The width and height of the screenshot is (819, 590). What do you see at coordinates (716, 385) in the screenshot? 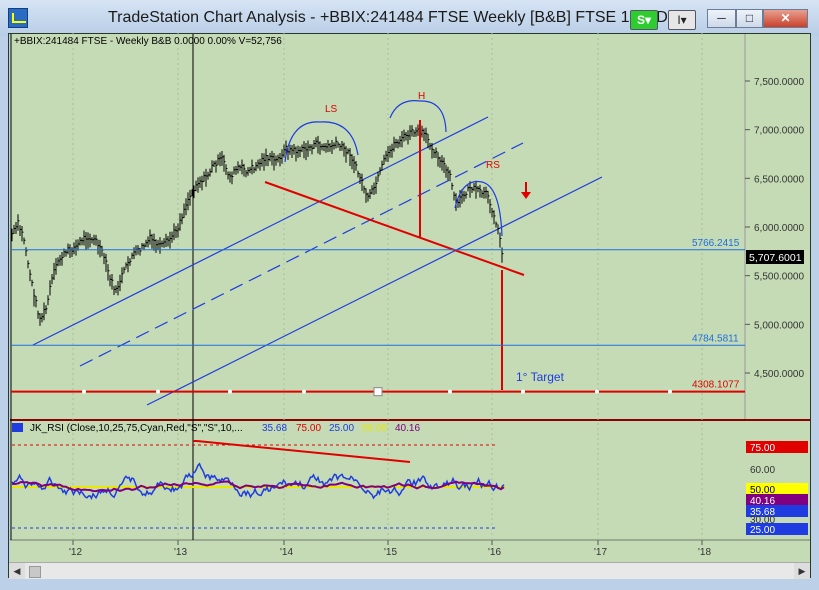
I see `level-label: 4308.1077` at bounding box center [716, 385].